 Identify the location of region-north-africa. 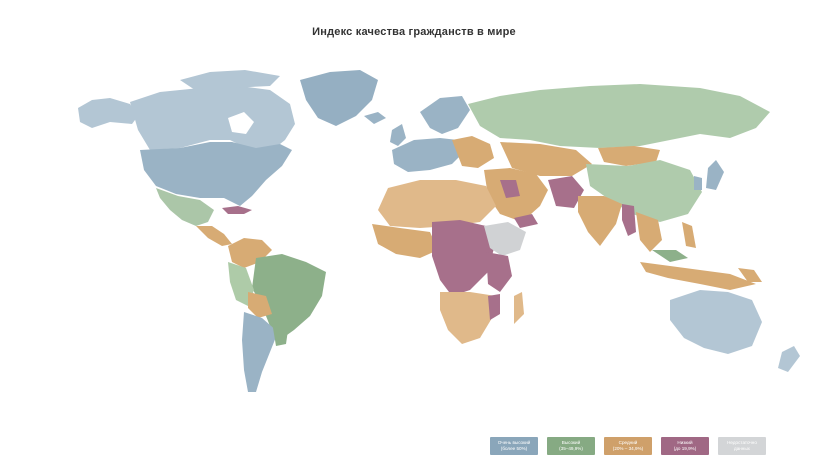
(437, 204).